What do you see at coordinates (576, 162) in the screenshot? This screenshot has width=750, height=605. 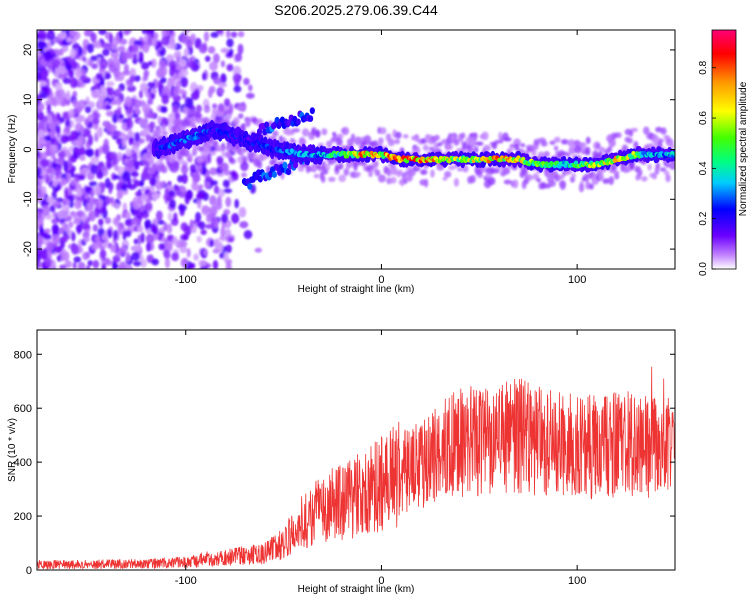 I see `ridge-core` at bounding box center [576, 162].